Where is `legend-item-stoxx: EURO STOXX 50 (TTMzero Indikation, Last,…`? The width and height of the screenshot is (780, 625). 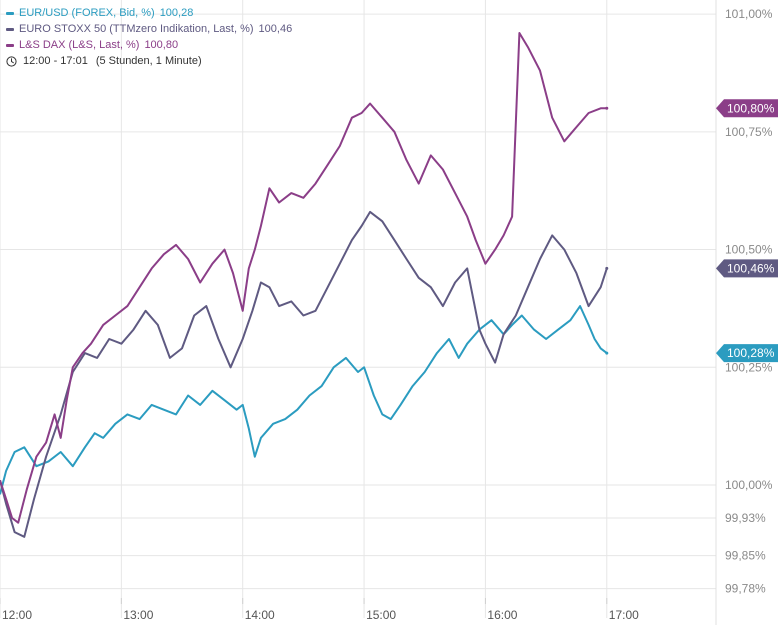
legend-item-stoxx: EURO STOXX 50 (TTMzero Indikation, Last,… is located at coordinates (149, 29).